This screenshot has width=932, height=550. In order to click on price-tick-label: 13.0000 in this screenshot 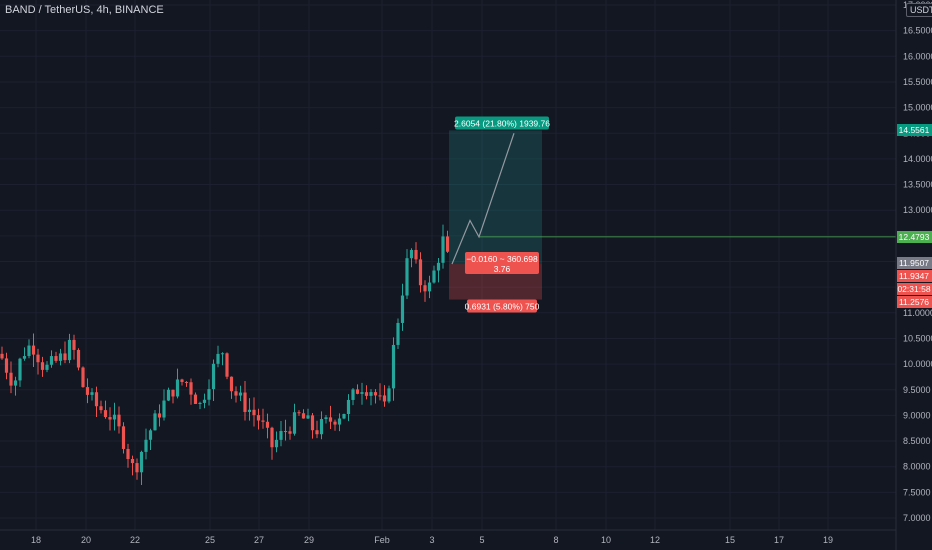, I will do `click(917, 210)`.